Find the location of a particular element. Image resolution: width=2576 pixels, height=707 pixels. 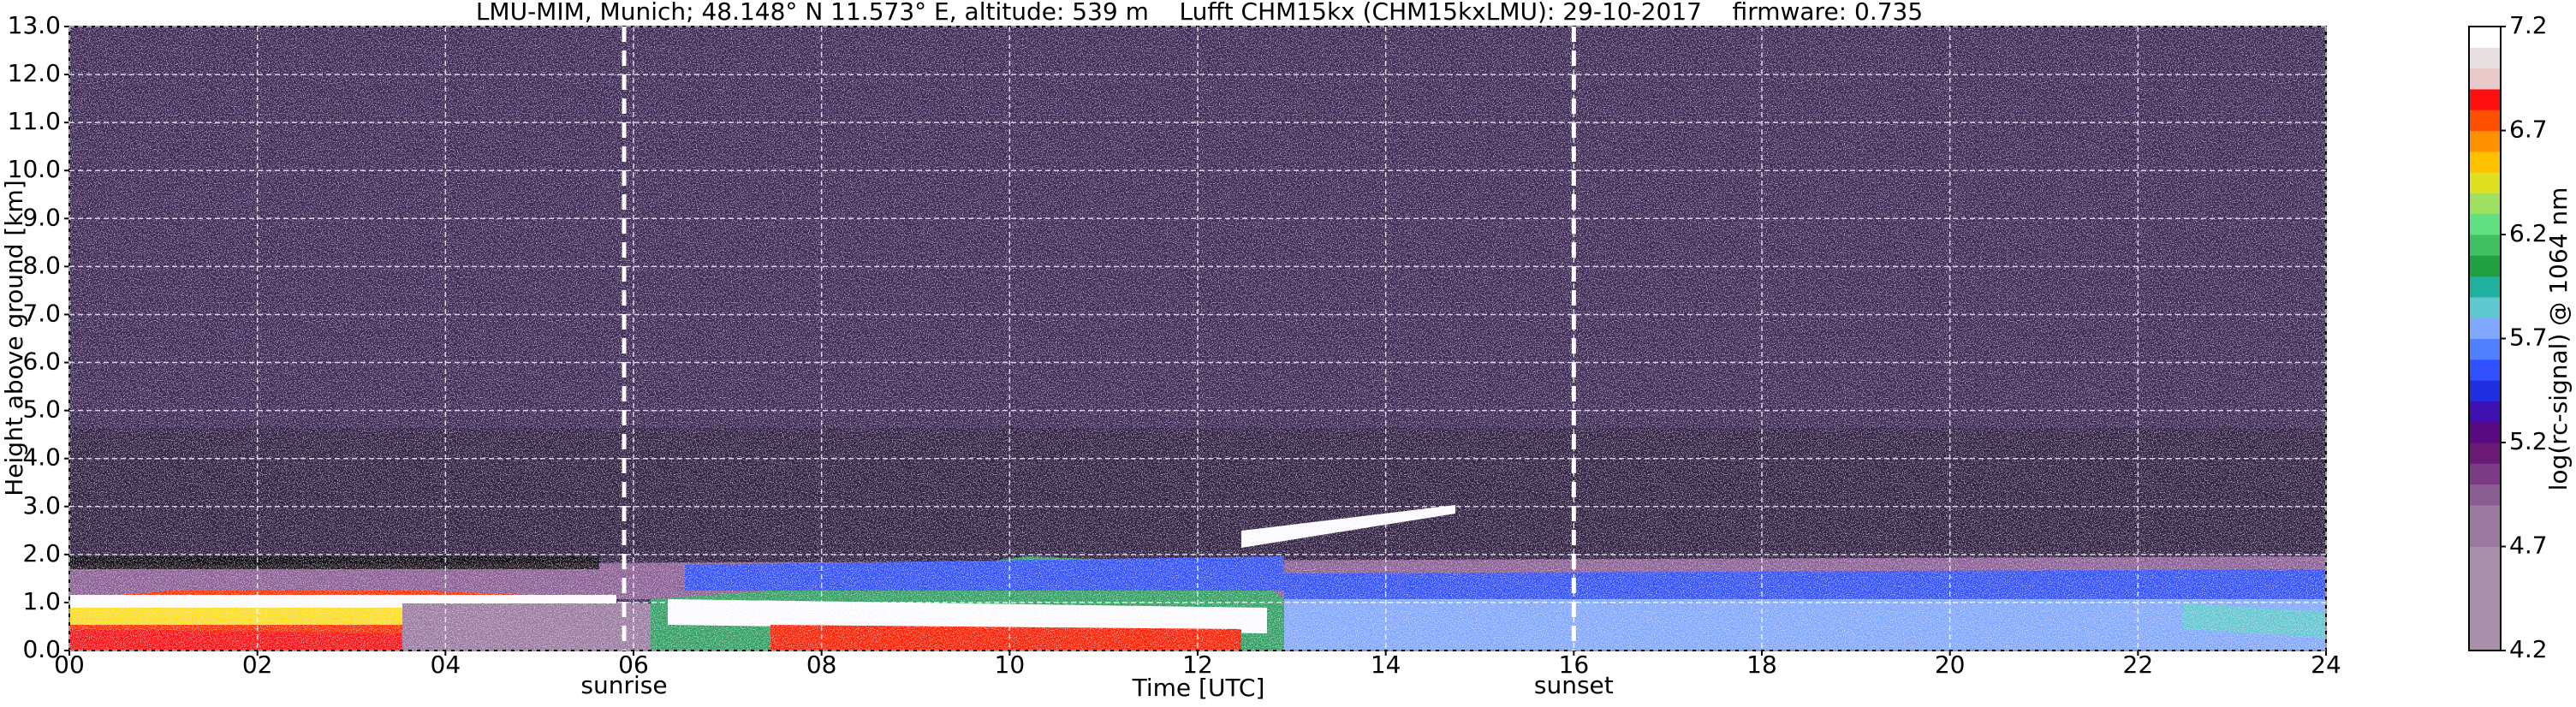

y-tick-label: 13.0 is located at coordinates (34, 25).